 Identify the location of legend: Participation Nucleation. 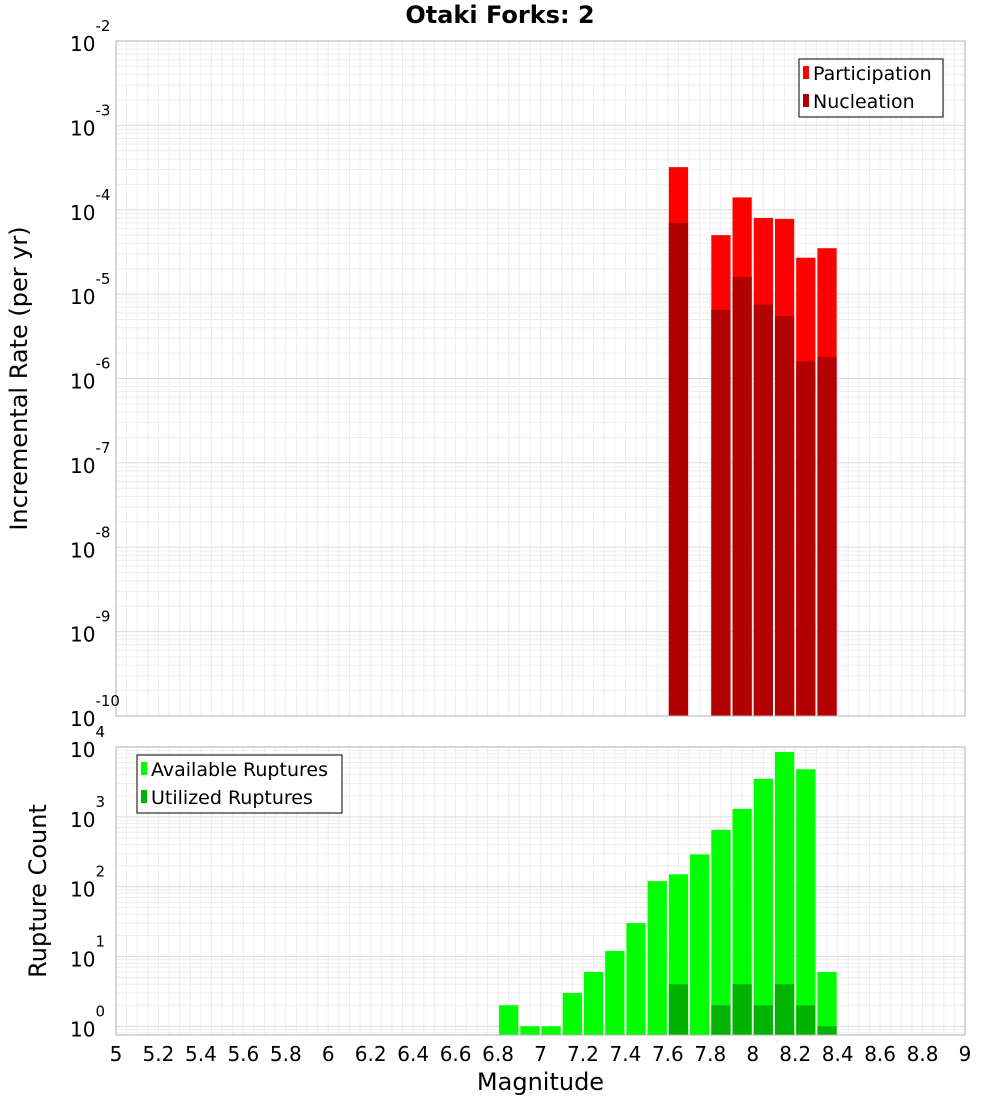
(871, 88).